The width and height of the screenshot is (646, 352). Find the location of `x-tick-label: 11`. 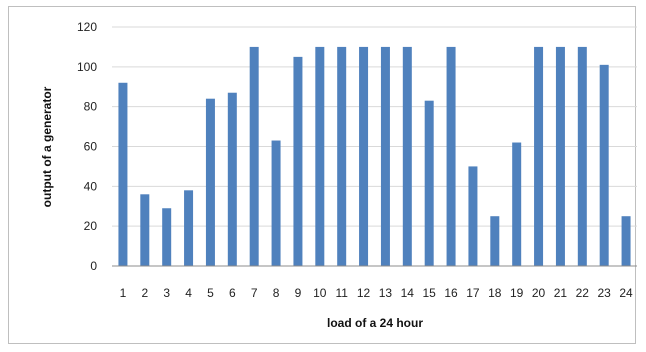

x-tick-label: 11 is located at coordinates (341, 293).